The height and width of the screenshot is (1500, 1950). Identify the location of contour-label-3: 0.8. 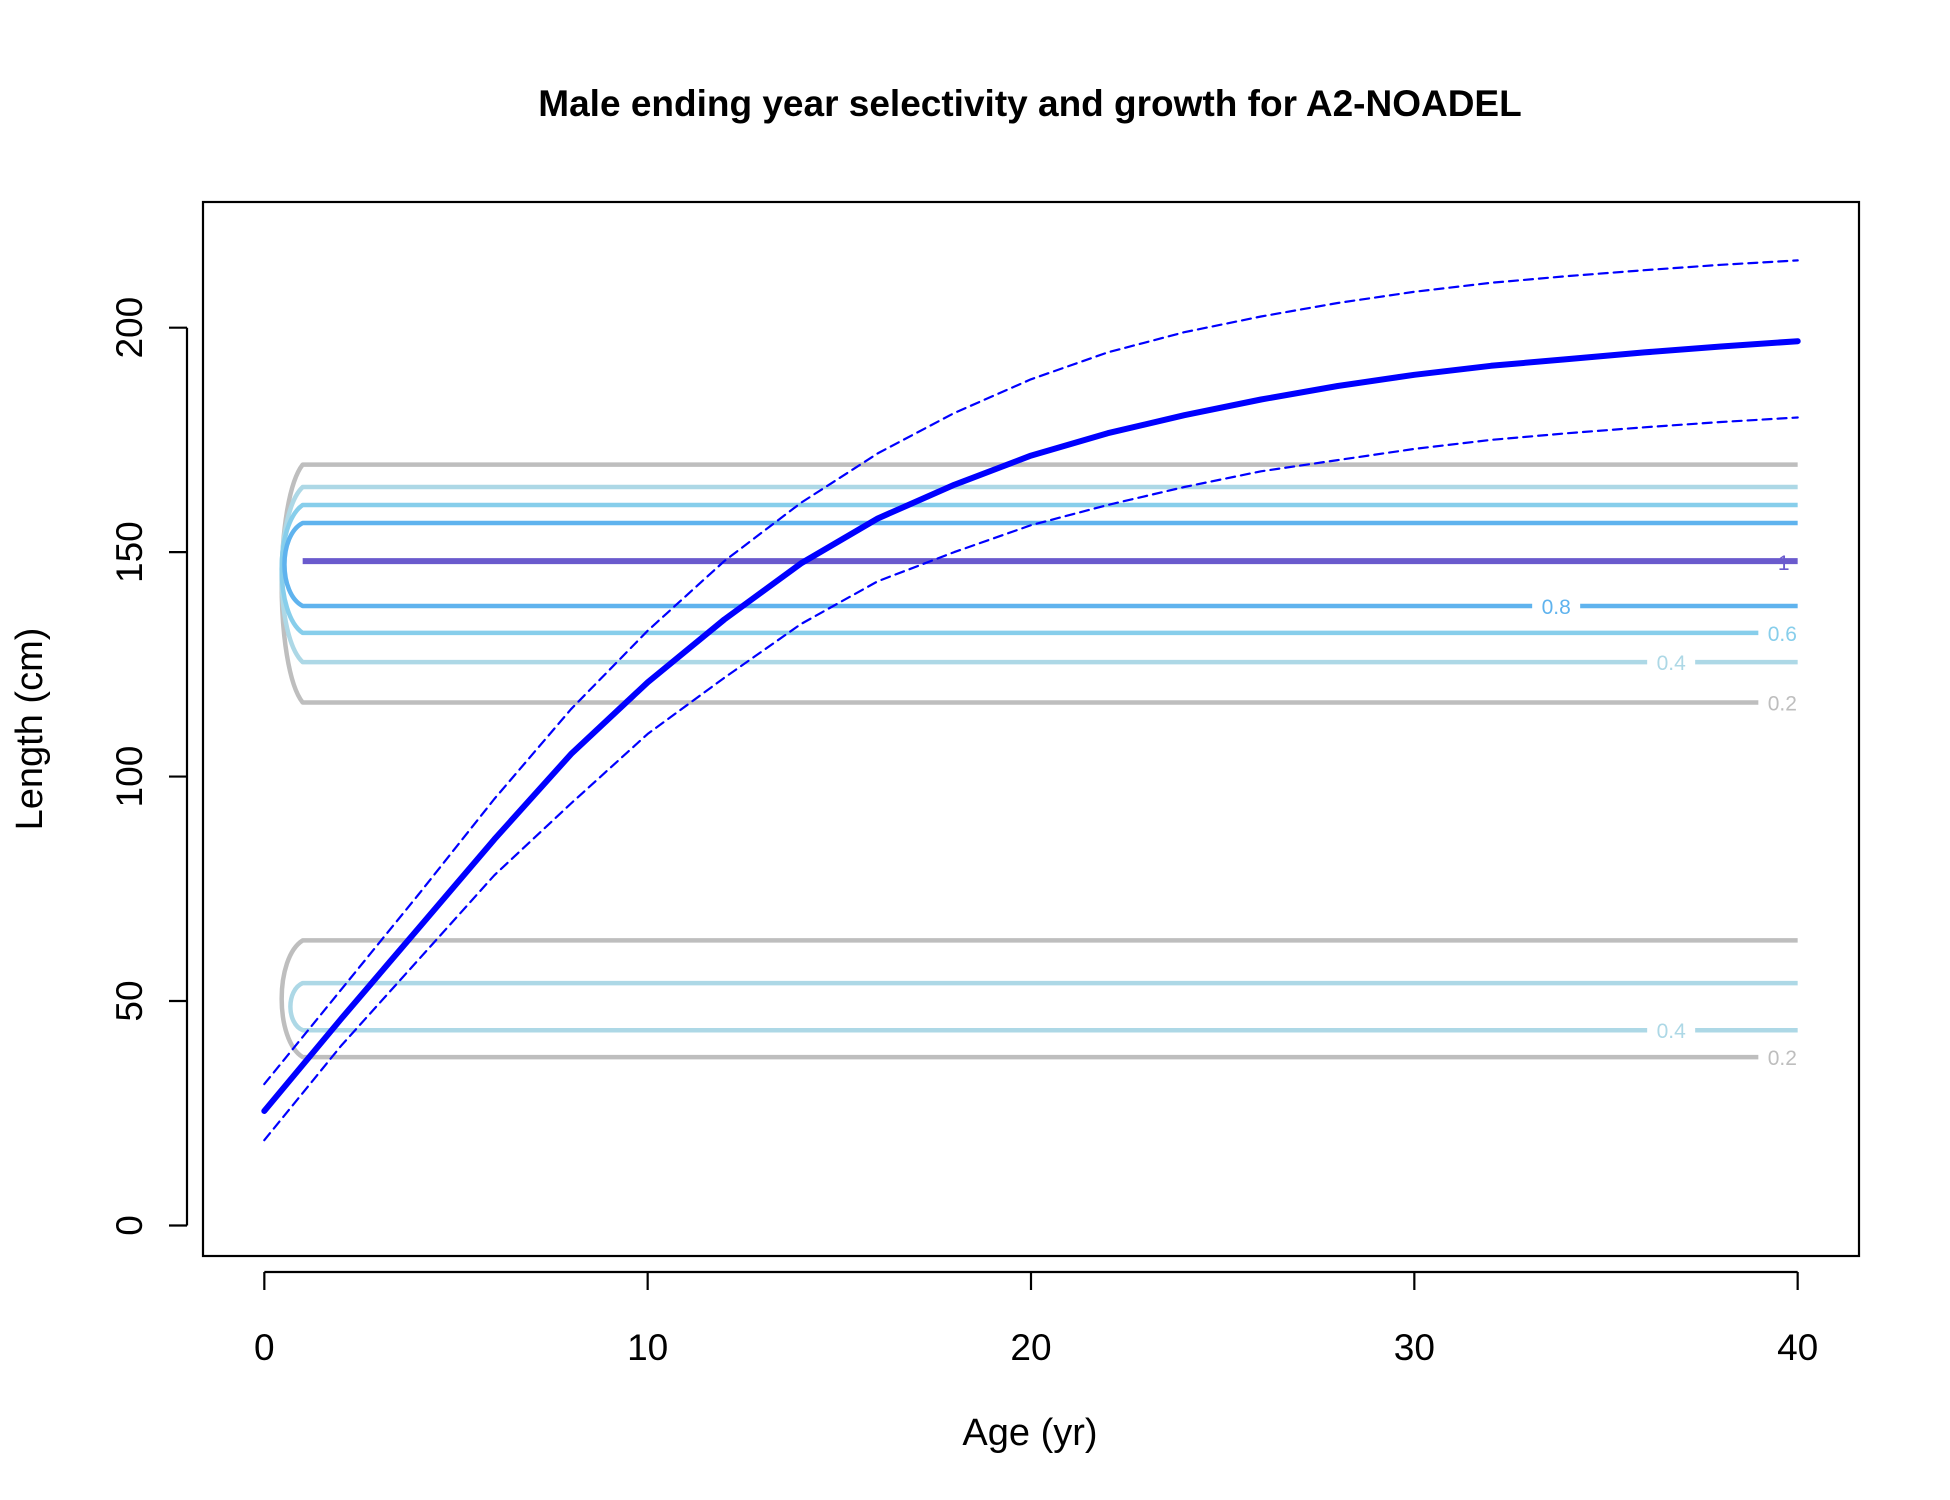
(1556, 607).